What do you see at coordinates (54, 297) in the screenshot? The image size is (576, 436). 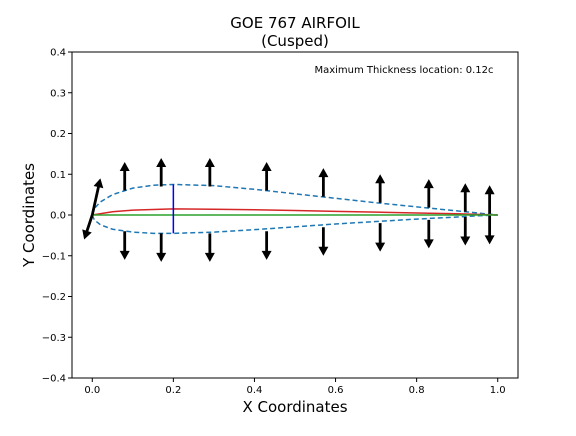 I see `y-tick-label: −0.2` at bounding box center [54, 297].